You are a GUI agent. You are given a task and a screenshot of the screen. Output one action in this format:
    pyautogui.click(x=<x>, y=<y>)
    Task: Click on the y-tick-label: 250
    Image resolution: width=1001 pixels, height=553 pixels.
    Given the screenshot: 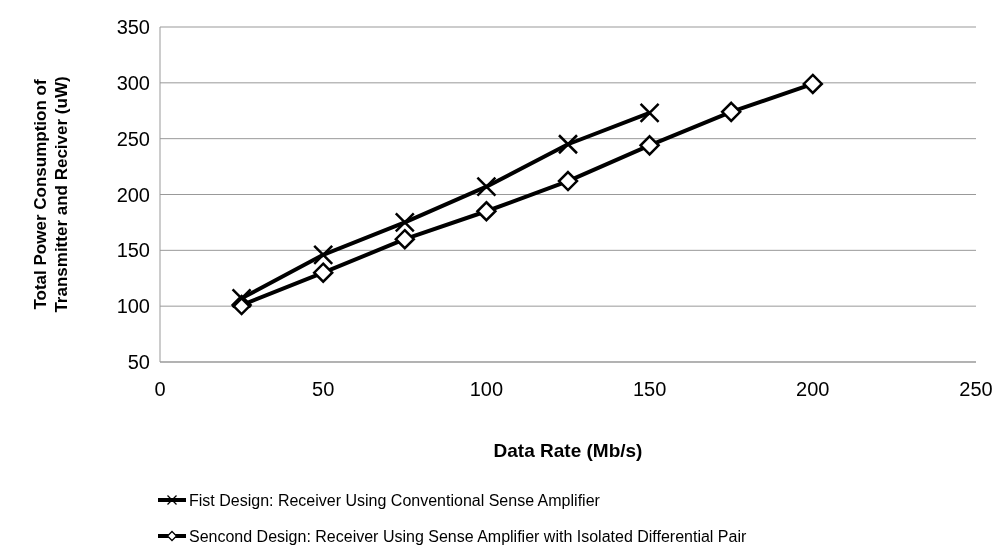 What is the action you would take?
    pyautogui.click(x=133, y=138)
    